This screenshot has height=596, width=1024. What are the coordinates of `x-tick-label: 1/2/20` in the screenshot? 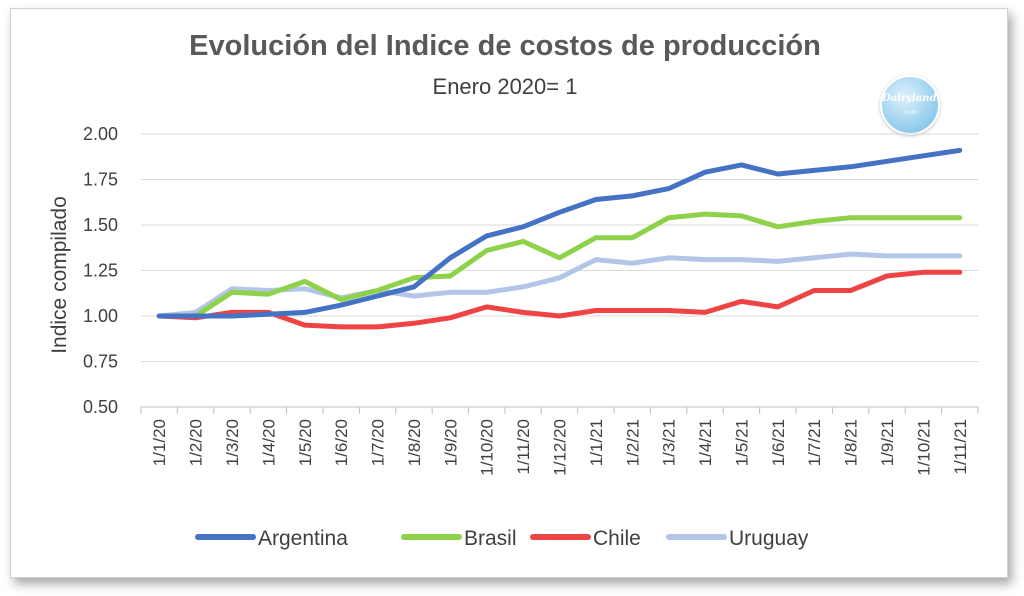 It's located at (196, 442).